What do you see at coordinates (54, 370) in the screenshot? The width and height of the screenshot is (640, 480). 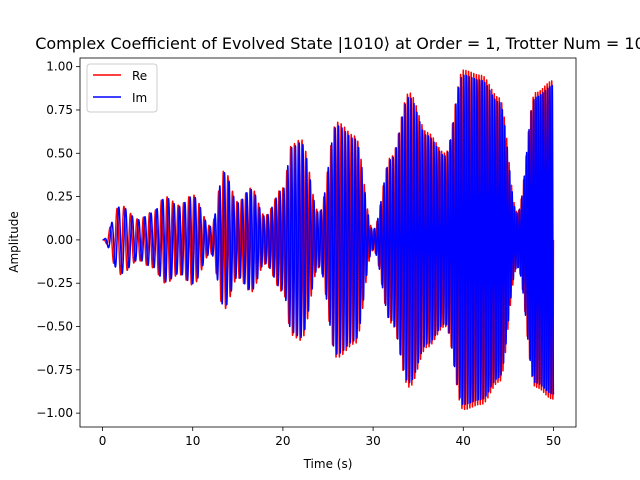 I see `y-tick-label: −0.75` at bounding box center [54, 370].